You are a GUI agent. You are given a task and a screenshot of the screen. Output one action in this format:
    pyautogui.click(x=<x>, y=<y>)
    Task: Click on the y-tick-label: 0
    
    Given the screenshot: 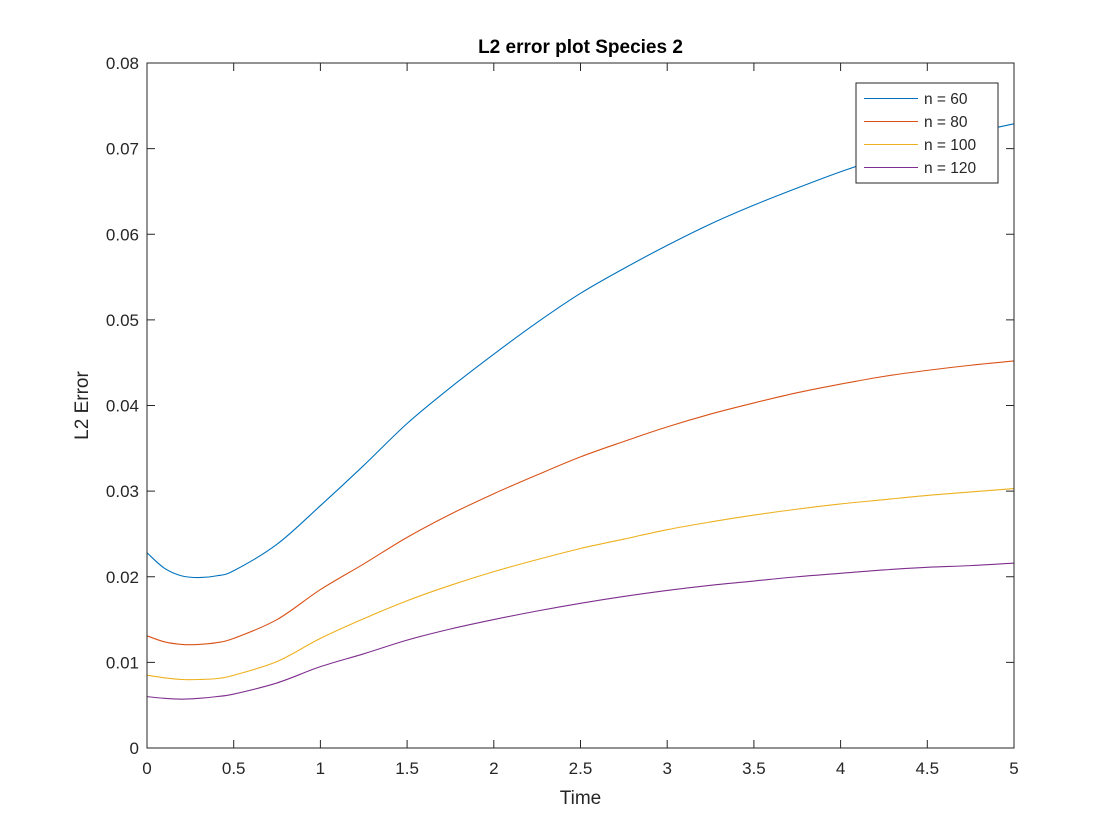 What is the action you would take?
    pyautogui.click(x=134, y=748)
    